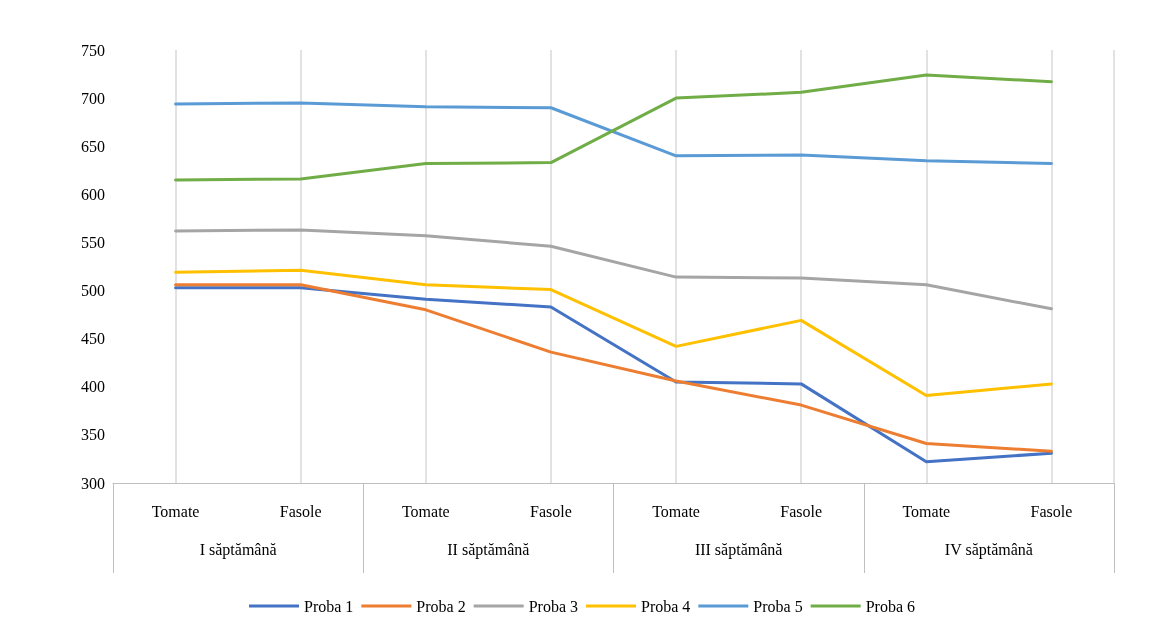 The width and height of the screenshot is (1164, 635). What do you see at coordinates (93, 291) in the screenshot?
I see `y-tick-label: 500` at bounding box center [93, 291].